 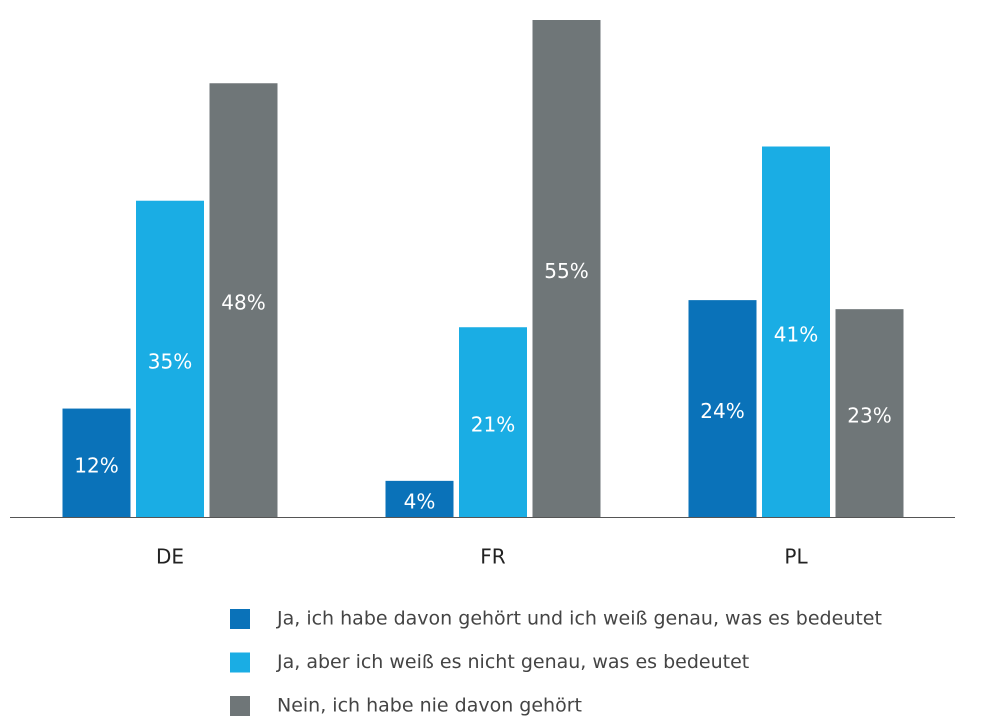 I want to click on x-tick-label: DE, so click(x=170, y=557).